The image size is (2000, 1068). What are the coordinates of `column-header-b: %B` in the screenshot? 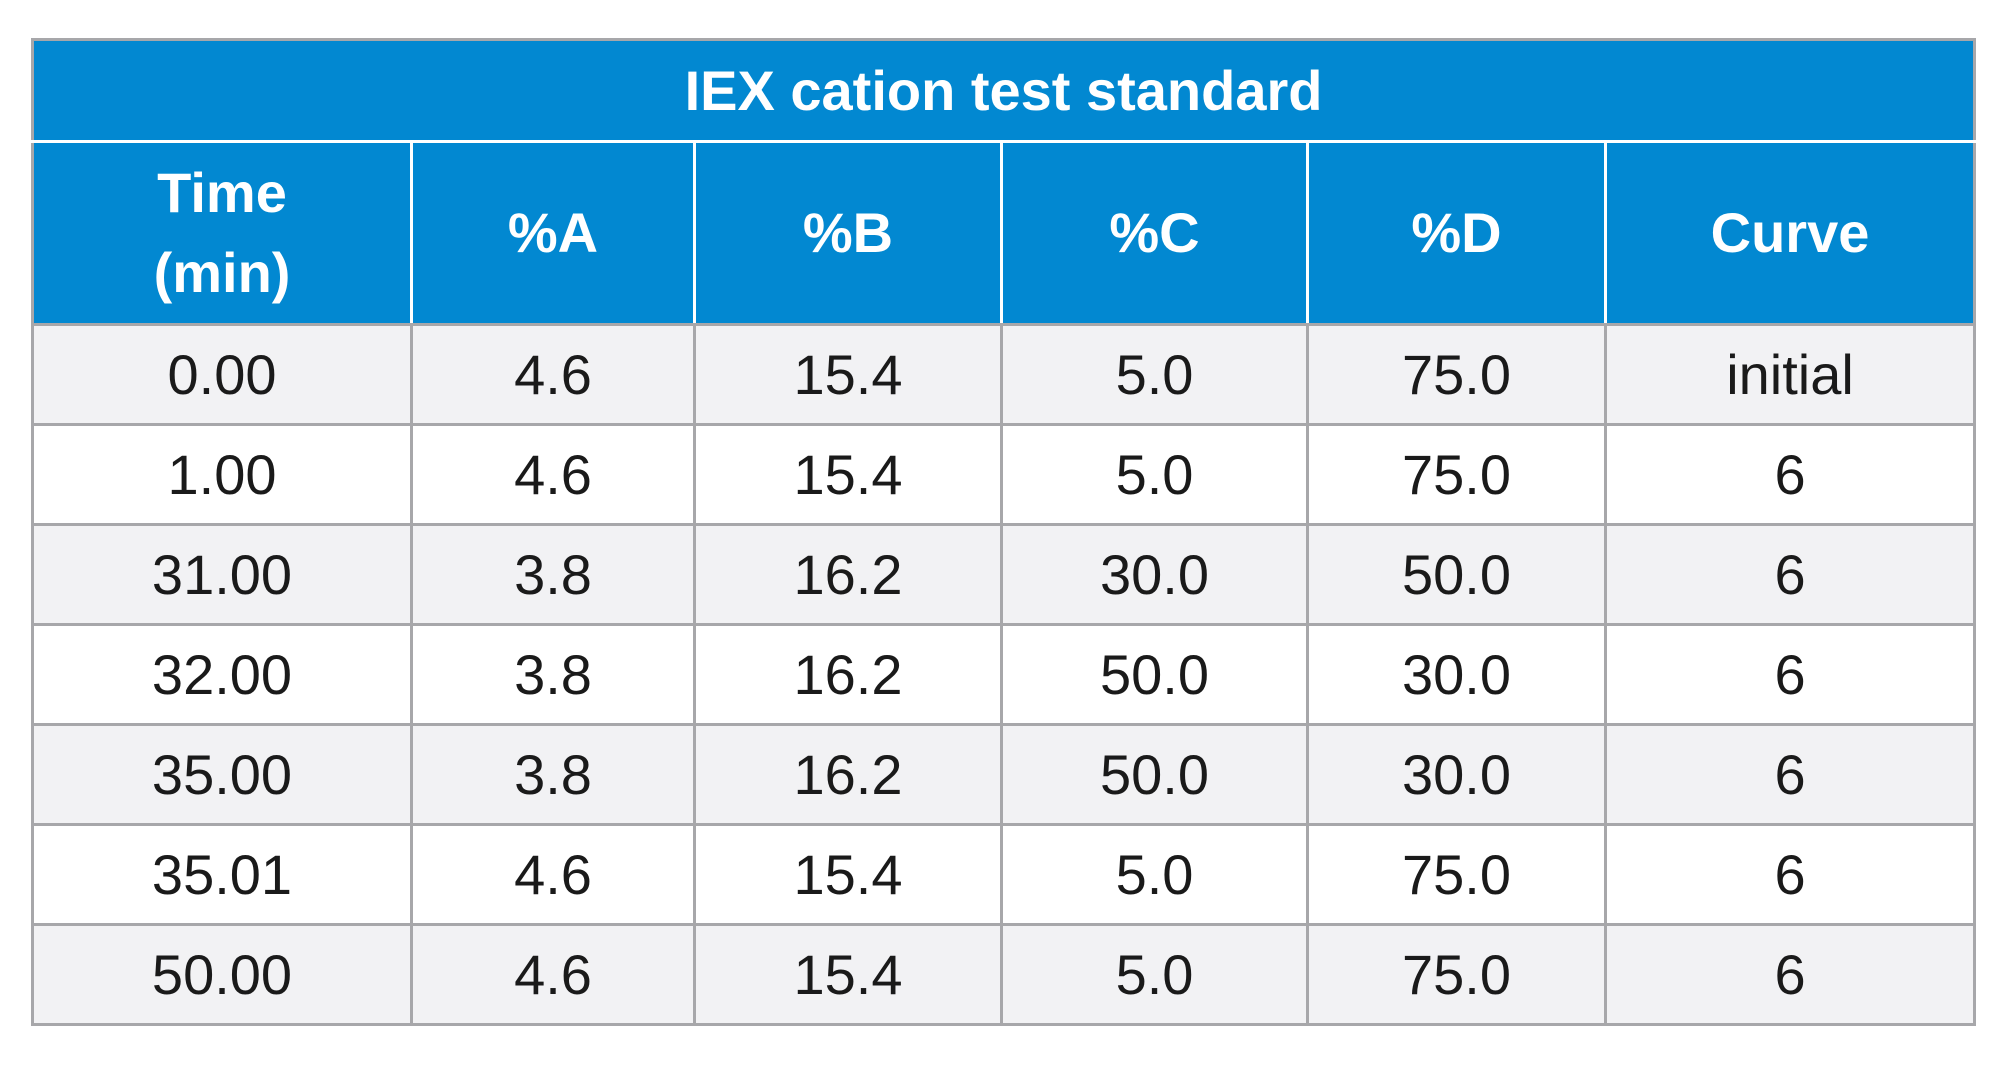 It's located at (848, 233).